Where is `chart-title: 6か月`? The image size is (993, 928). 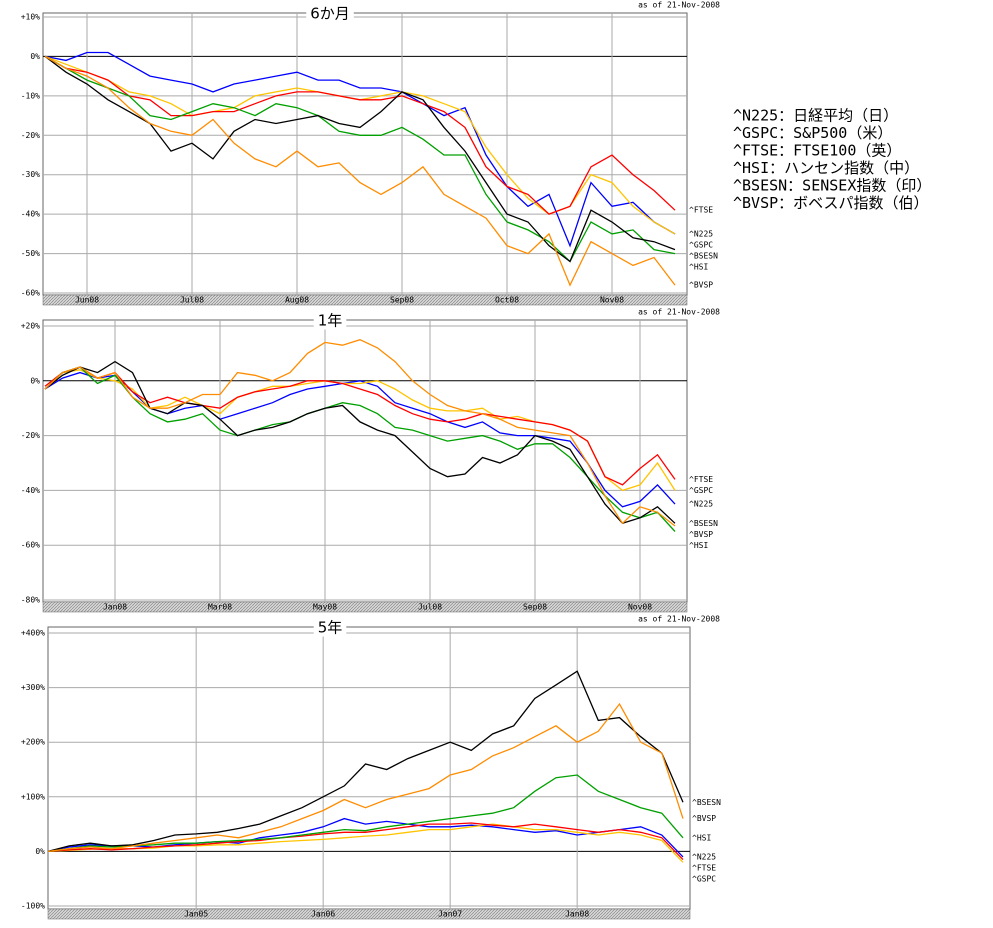
chart-title: 6か月 is located at coordinates (330, 14).